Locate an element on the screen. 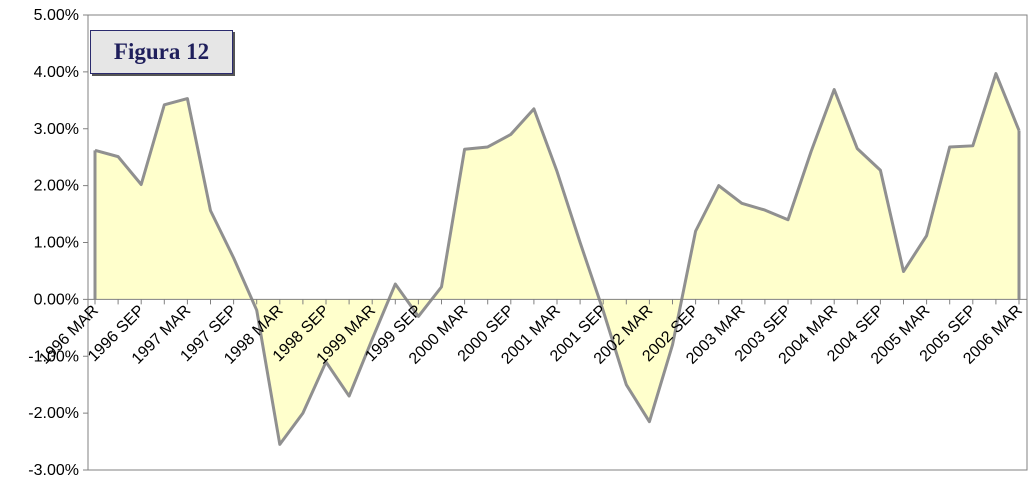  y-tick-label: 2.00% is located at coordinates (56, 186).